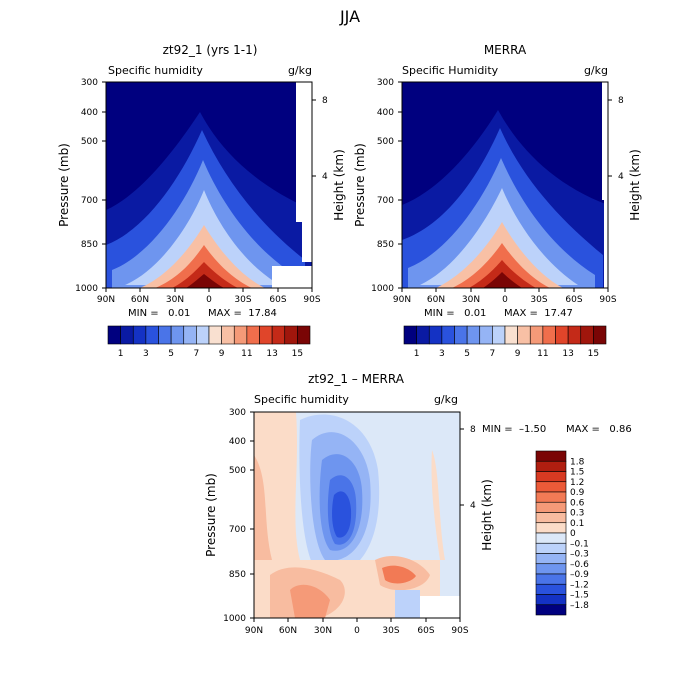 This screenshot has height=700, width=700. Describe the element at coordinates (573, 534) in the screenshot. I see `colorbar-label: 0` at that location.